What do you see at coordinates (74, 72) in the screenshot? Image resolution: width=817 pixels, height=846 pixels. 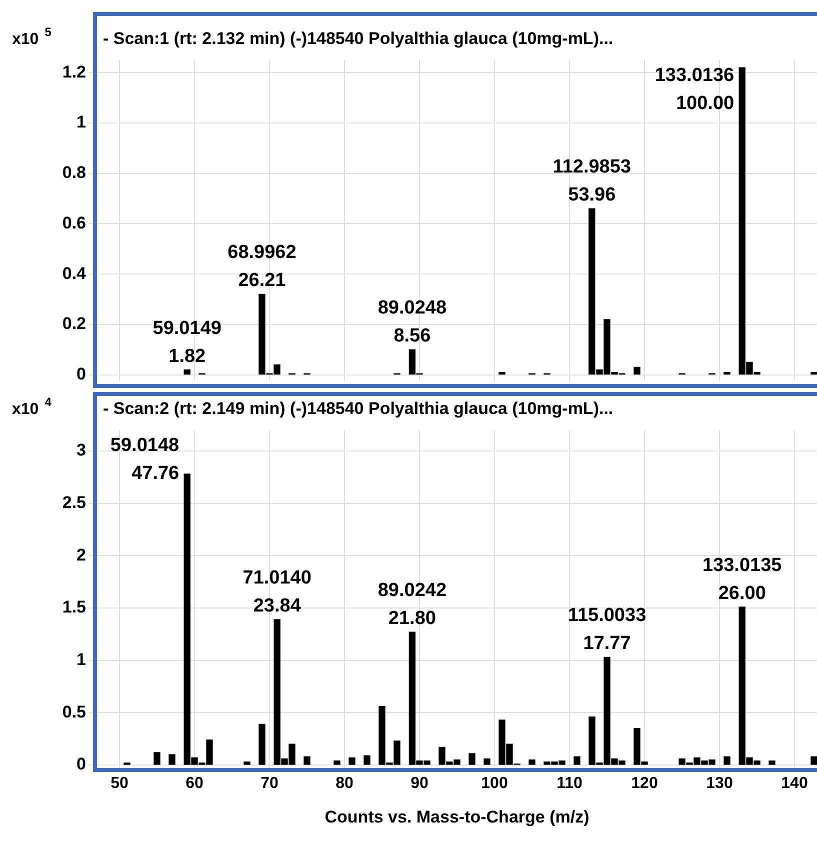 I see `y-tick-label: 1.2` at bounding box center [74, 72].